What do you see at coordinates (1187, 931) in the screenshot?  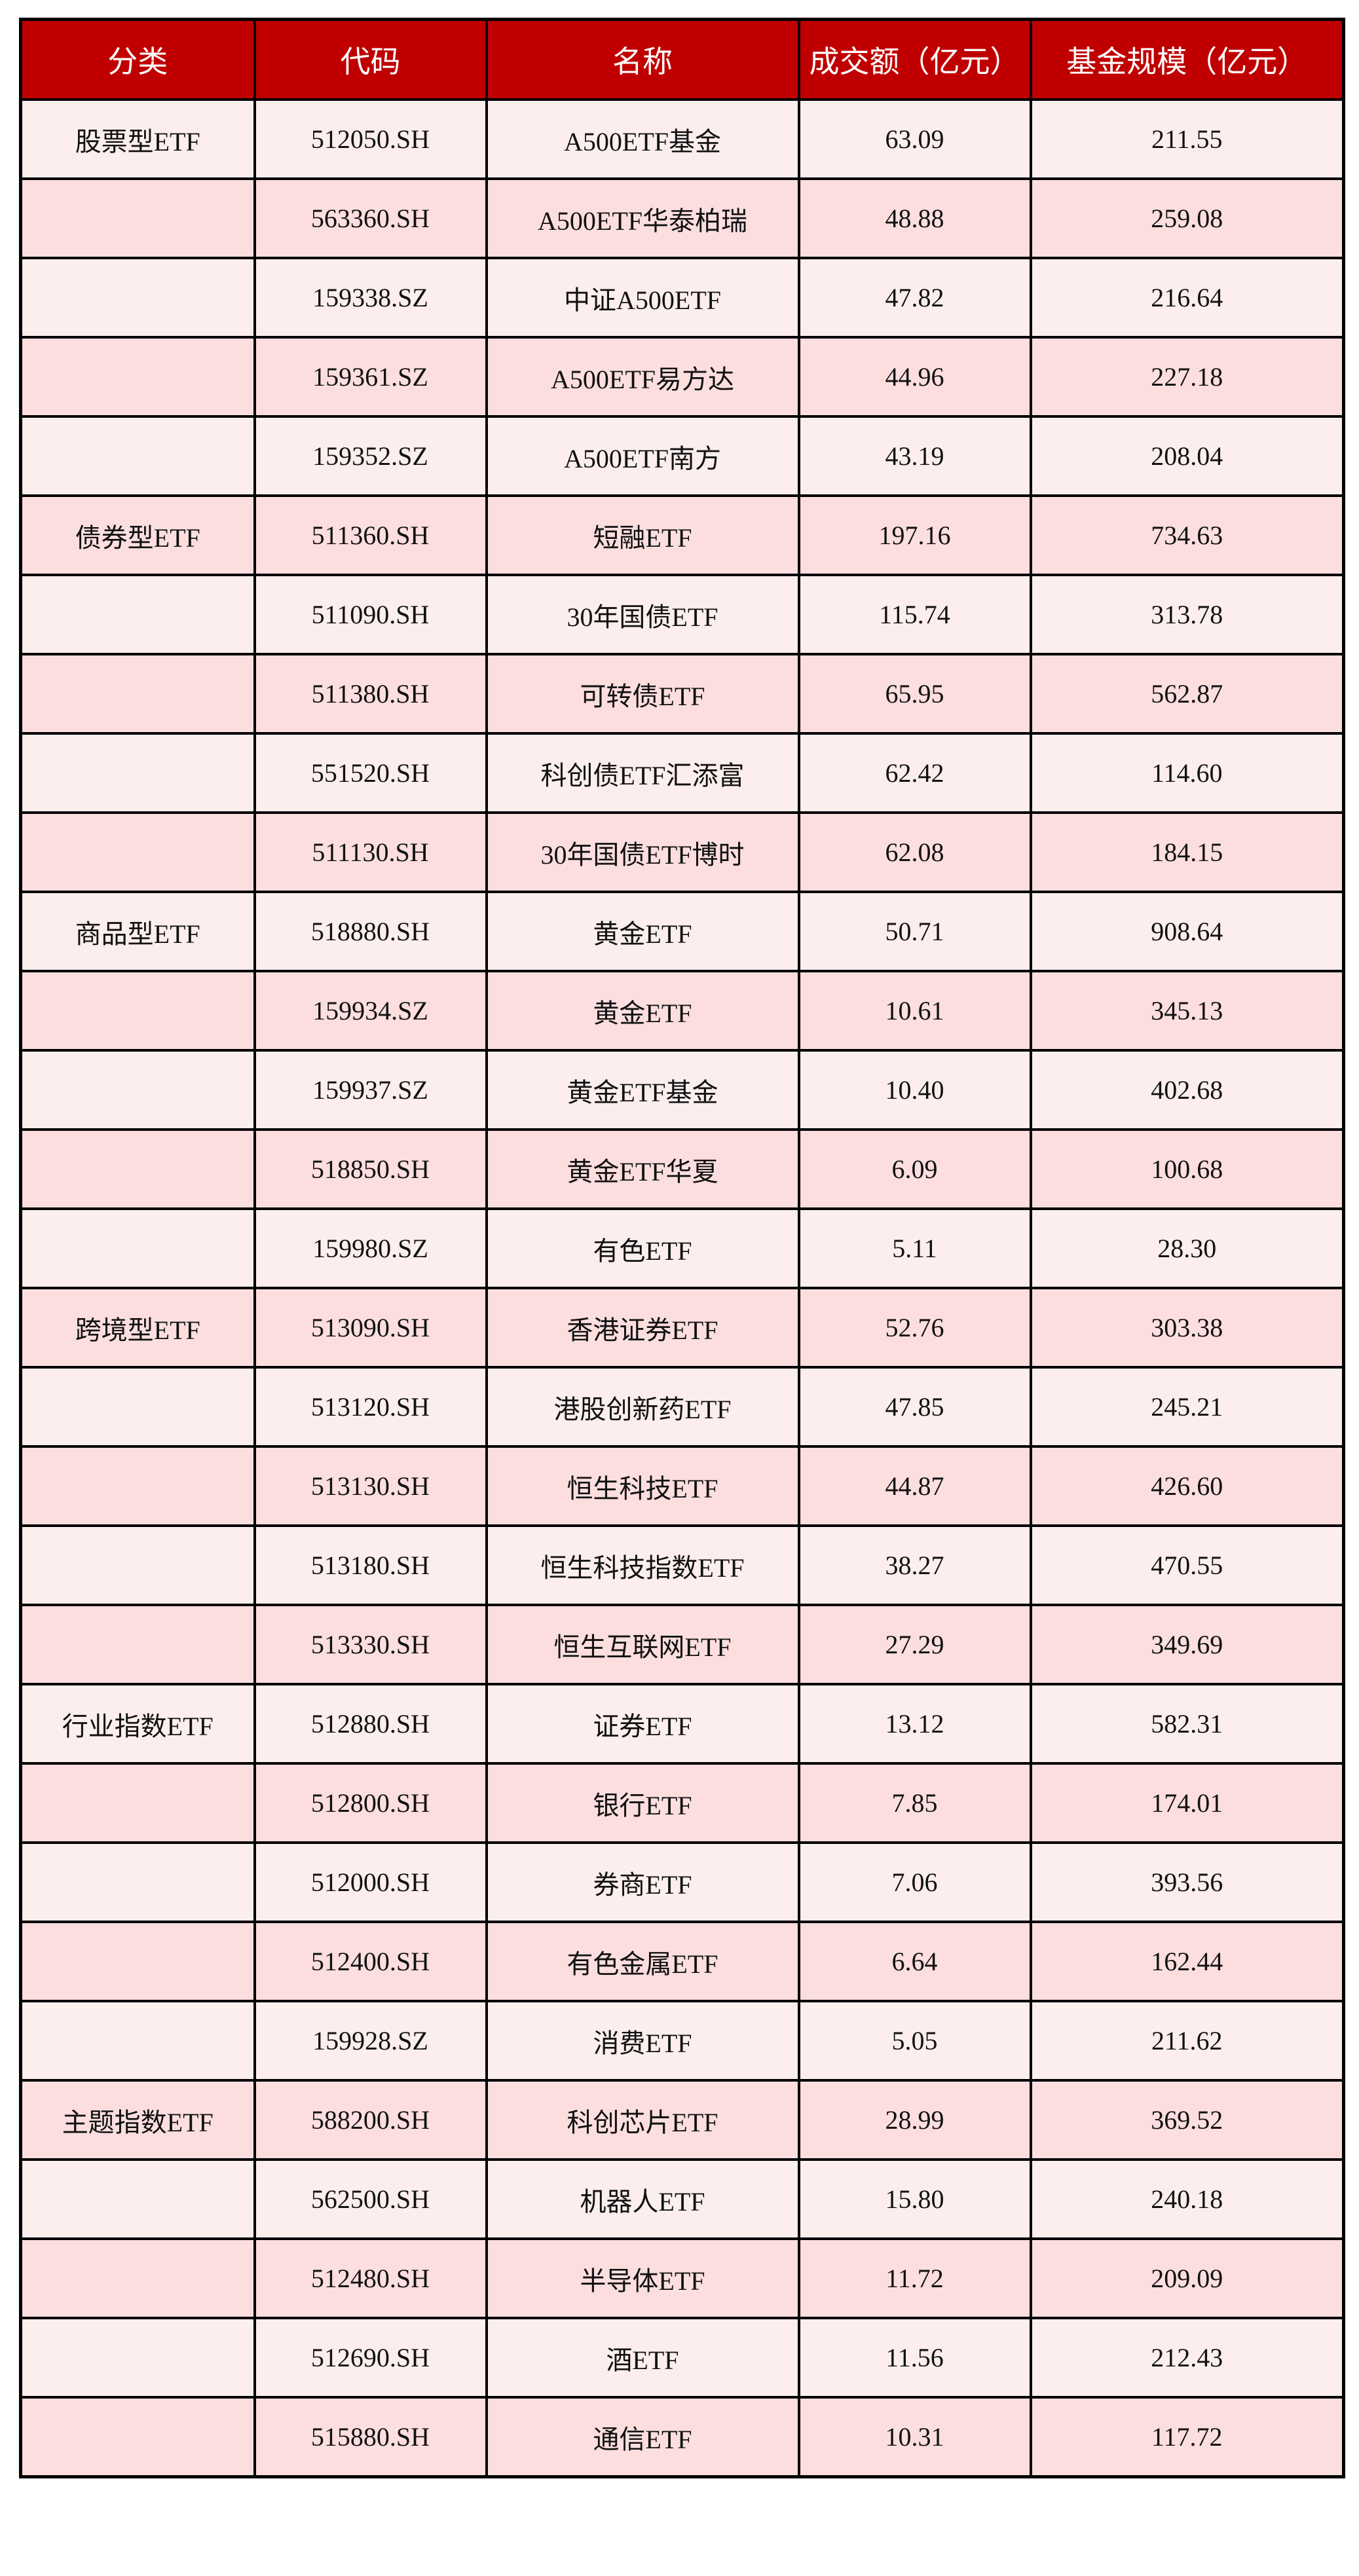 I see `cell-fund-size: 908.64` at bounding box center [1187, 931].